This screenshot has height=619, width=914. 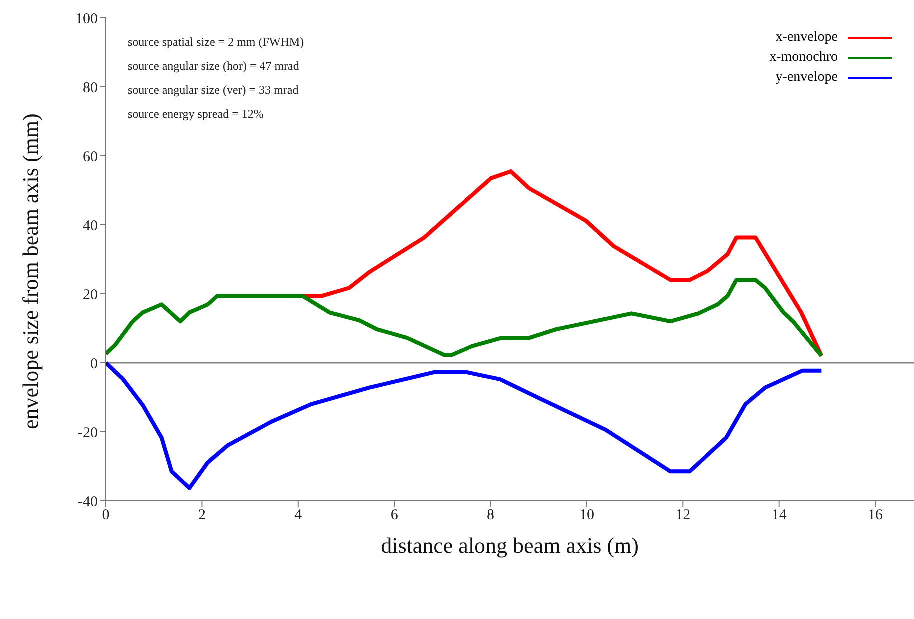 What do you see at coordinates (90, 295) in the screenshot?
I see `y-tick-label: 20` at bounding box center [90, 295].